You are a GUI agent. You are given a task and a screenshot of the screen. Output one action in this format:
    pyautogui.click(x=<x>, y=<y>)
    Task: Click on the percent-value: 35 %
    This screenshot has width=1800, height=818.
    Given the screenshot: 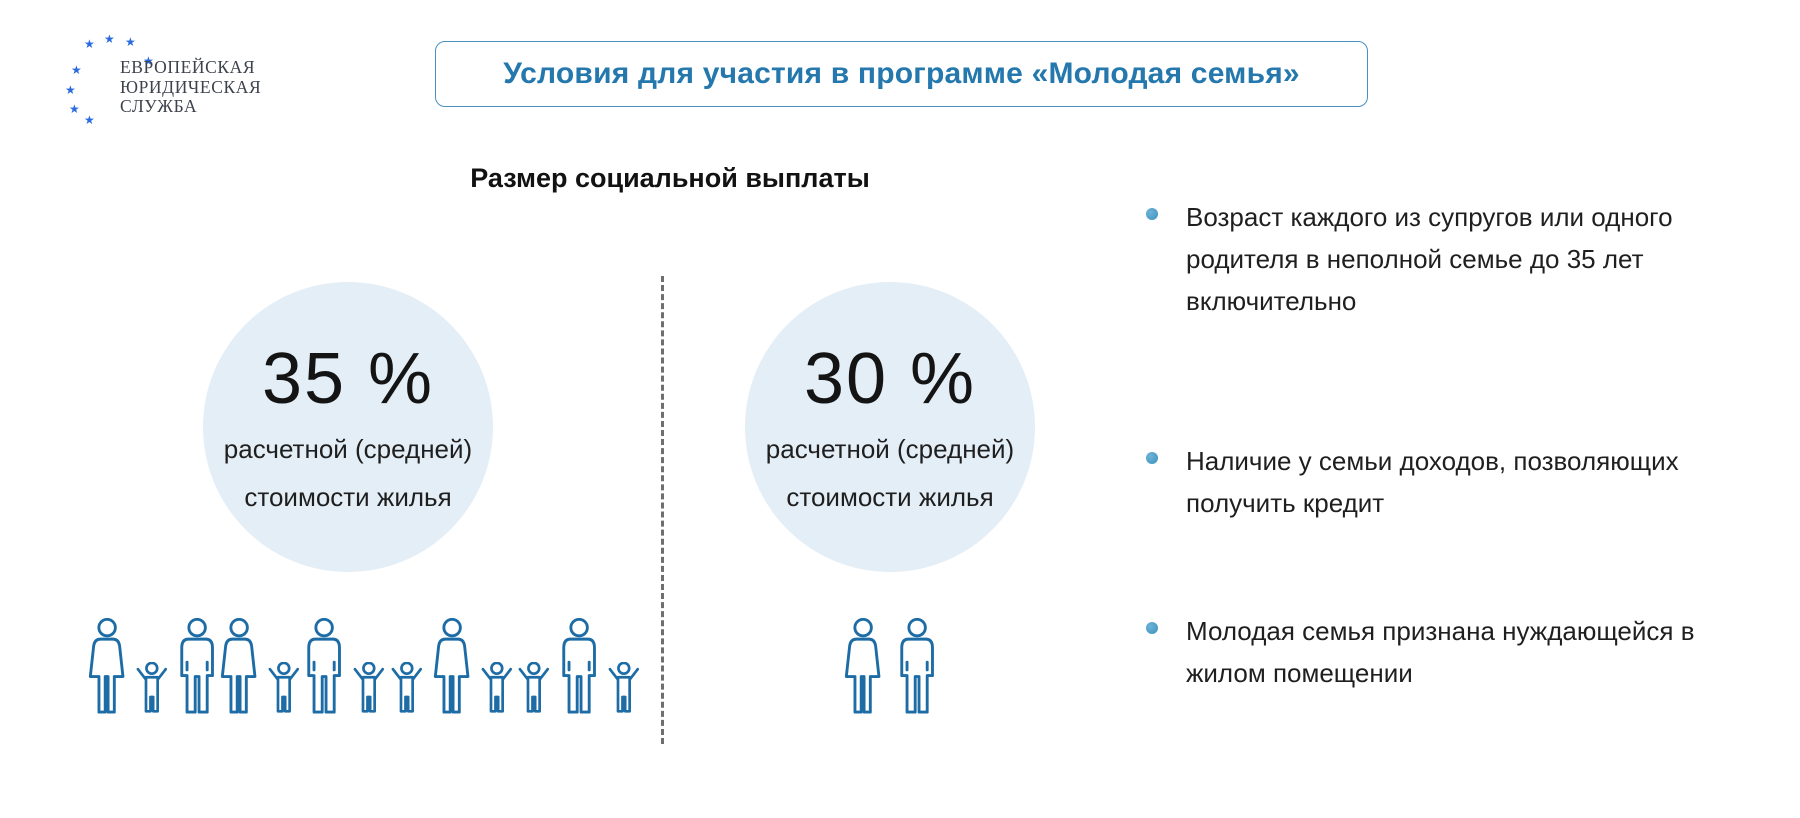 What is the action you would take?
    pyautogui.click(x=348, y=379)
    